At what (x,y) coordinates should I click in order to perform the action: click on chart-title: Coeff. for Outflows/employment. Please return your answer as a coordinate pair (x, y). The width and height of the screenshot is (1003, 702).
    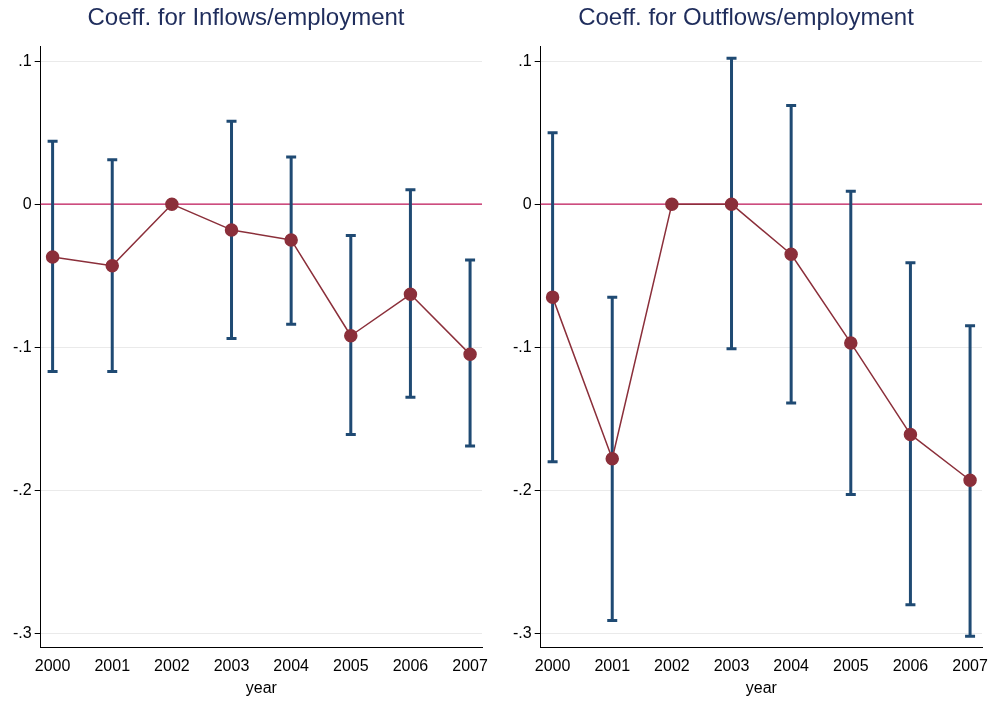
    Looking at the image, I should click on (746, 17).